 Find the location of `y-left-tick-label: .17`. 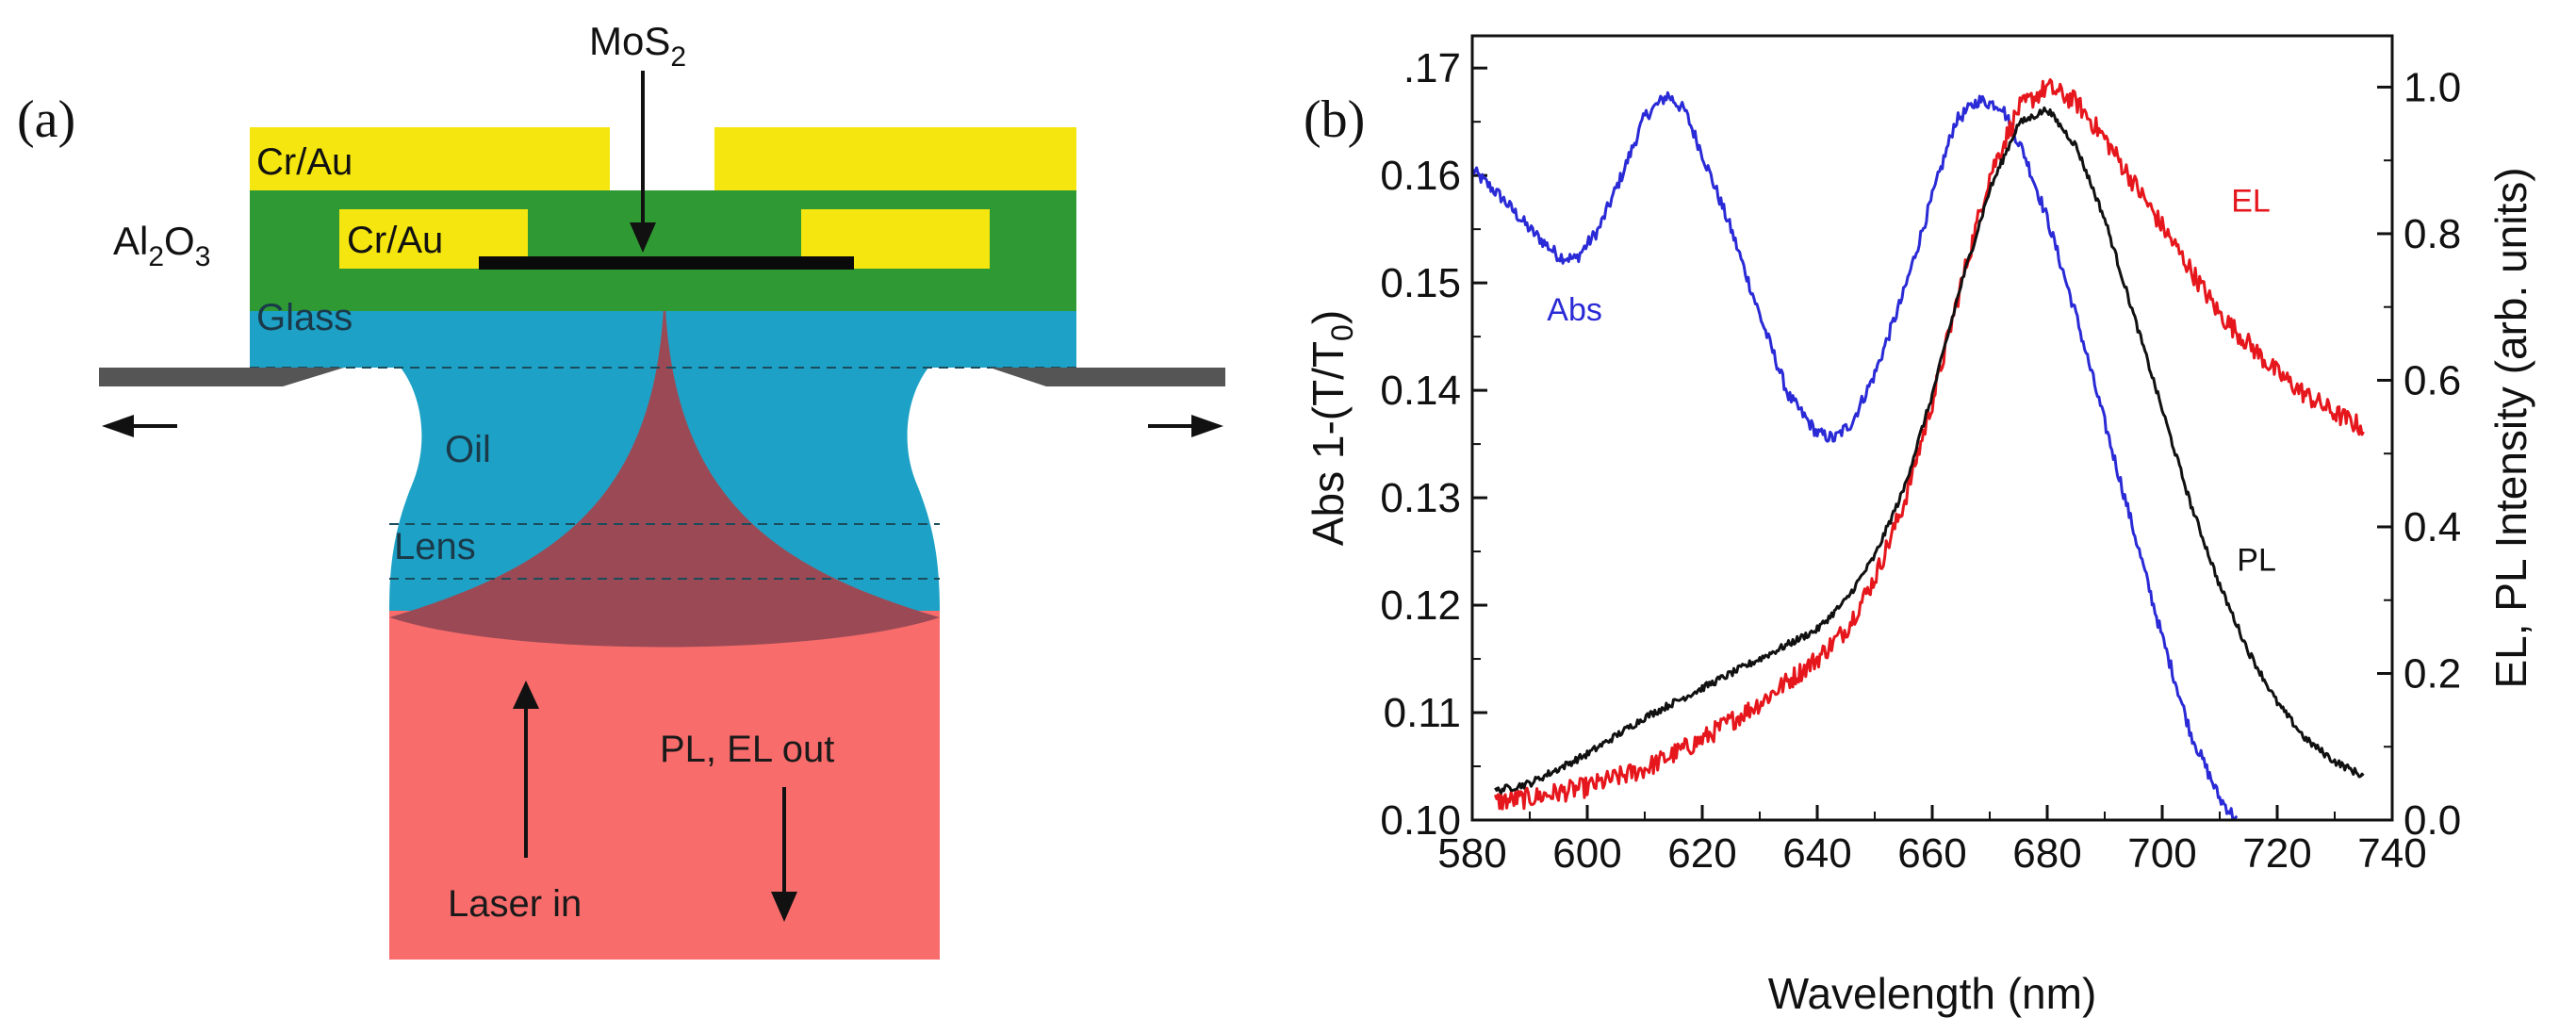

y-left-tick-label: .17 is located at coordinates (1432, 68).